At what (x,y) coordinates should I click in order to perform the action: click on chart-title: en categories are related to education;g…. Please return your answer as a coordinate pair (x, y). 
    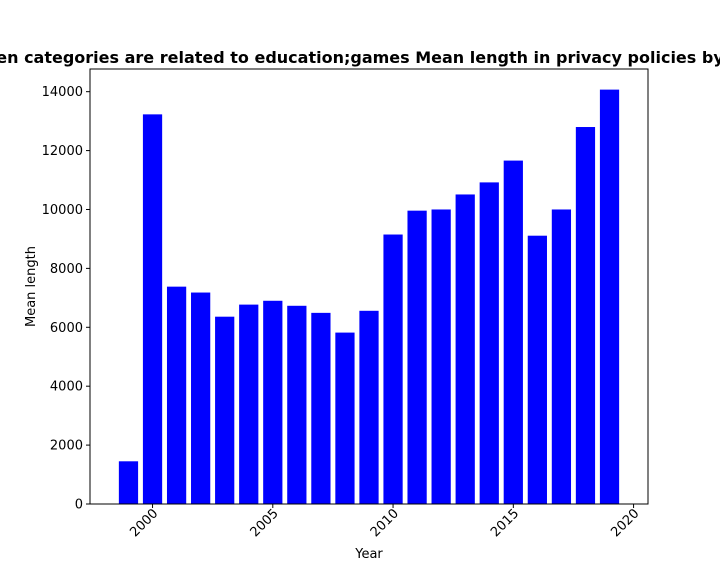
    Looking at the image, I should click on (360, 57).